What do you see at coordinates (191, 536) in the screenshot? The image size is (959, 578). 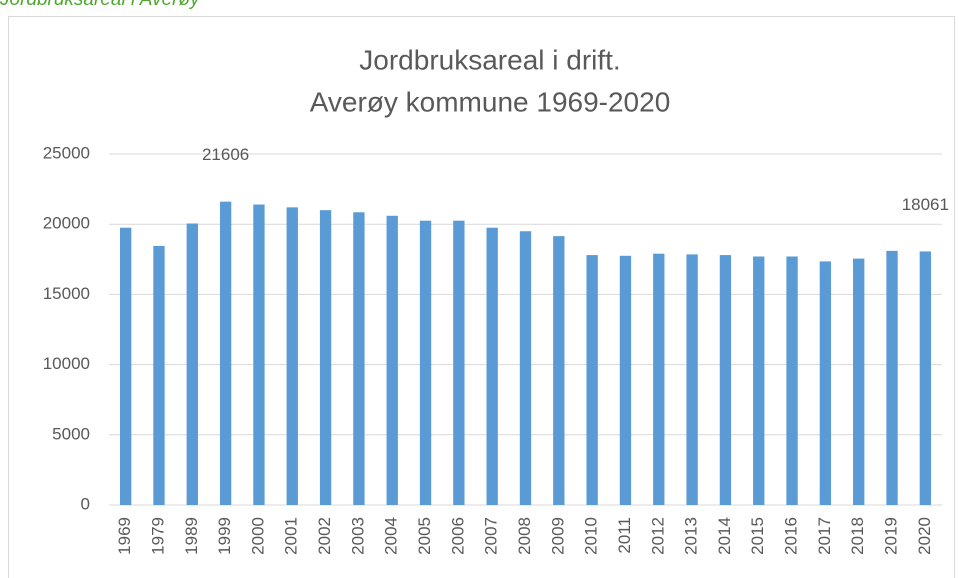 I see `x-tick-label: 1989` at bounding box center [191, 536].